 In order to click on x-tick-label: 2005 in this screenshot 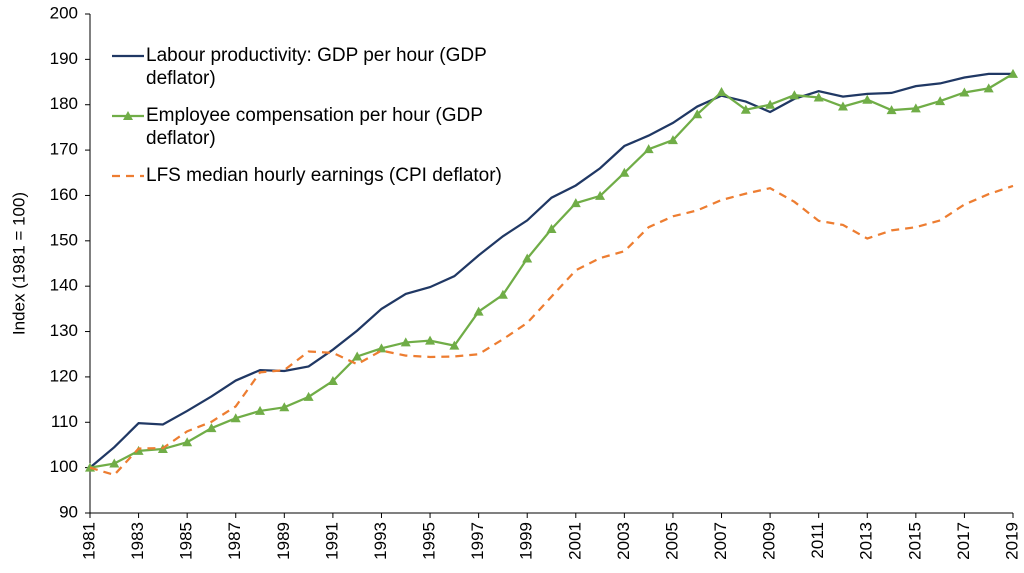, I will do `click(671, 541)`.